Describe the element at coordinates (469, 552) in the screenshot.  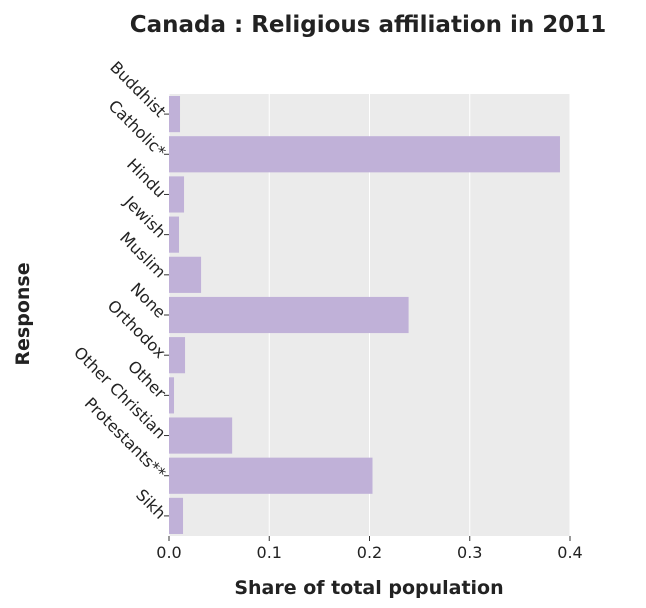
I see `x-tick-label: 0.3` at that location.